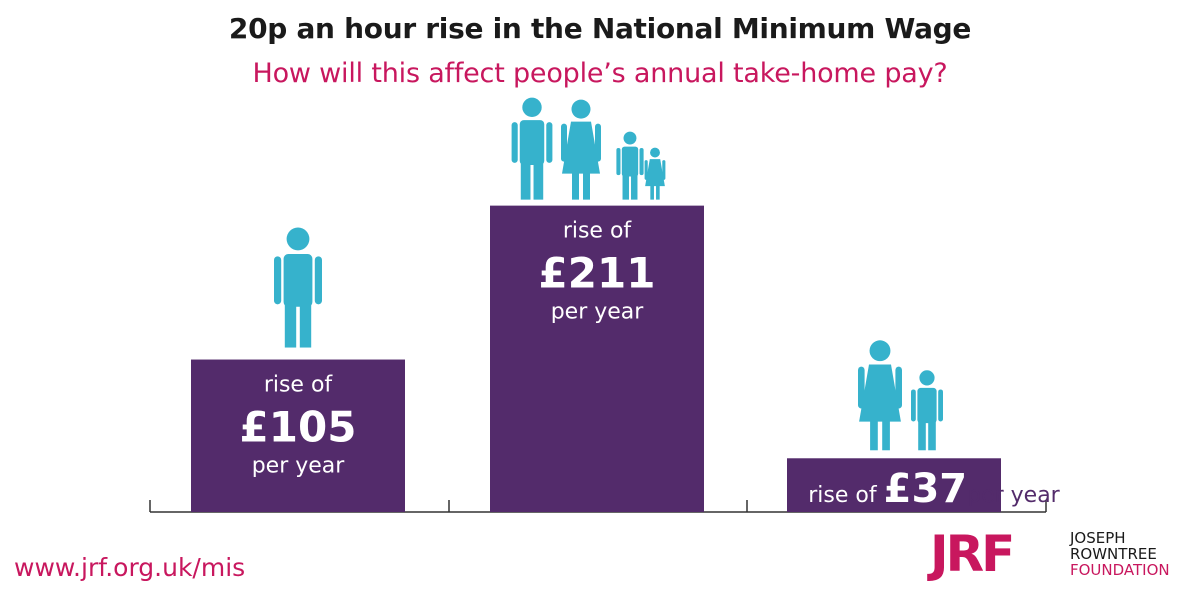  What do you see at coordinates (597, 273) in the screenshot?
I see `bar-label-amount: £211` at bounding box center [597, 273].